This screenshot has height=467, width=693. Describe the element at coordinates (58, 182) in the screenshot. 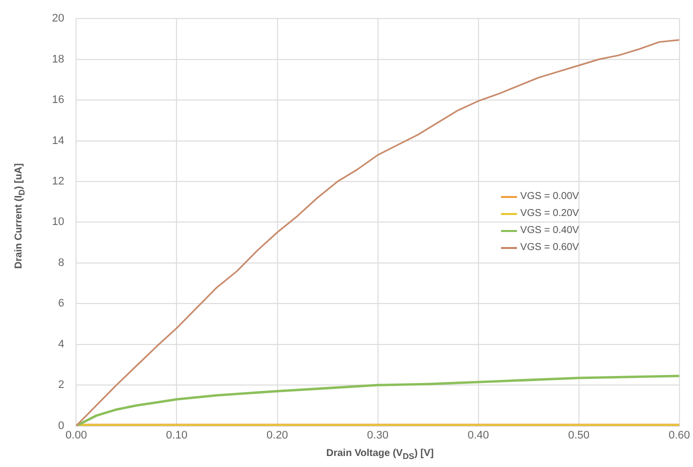

I see `y-tick-label: 12` at that location.